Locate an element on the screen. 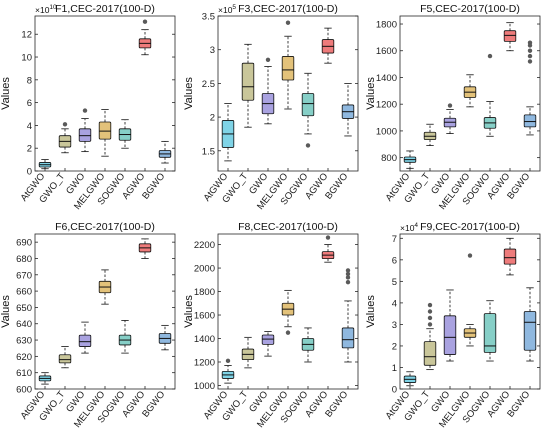 Image resolution: width=550 pixels, height=433 pixels. y-scale-multiplier: ×10¹⁰ is located at coordinates (46, 9).